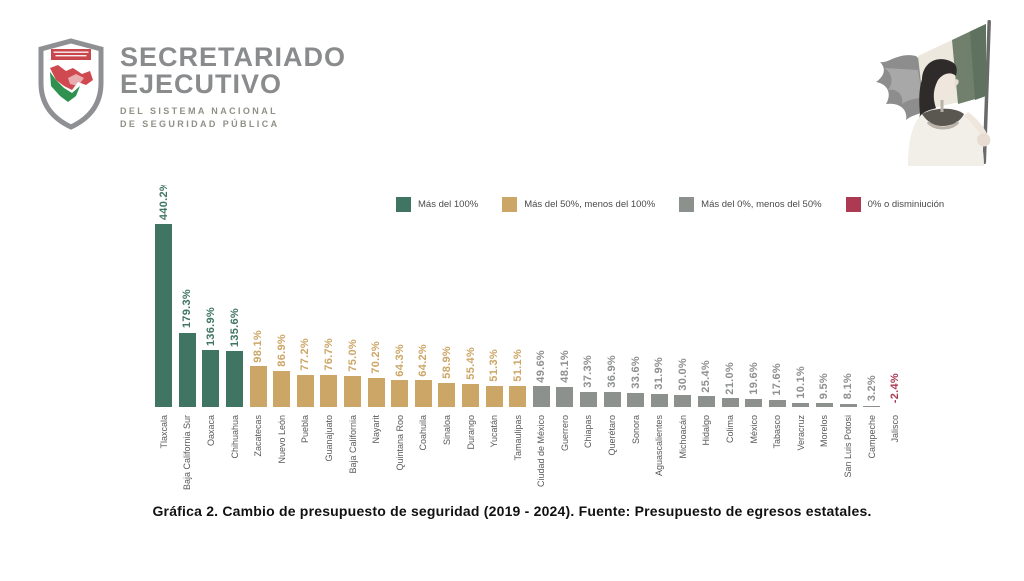 This screenshot has height=581, width=1024. I want to click on x-axis-label: Chiapas, so click(588, 432).